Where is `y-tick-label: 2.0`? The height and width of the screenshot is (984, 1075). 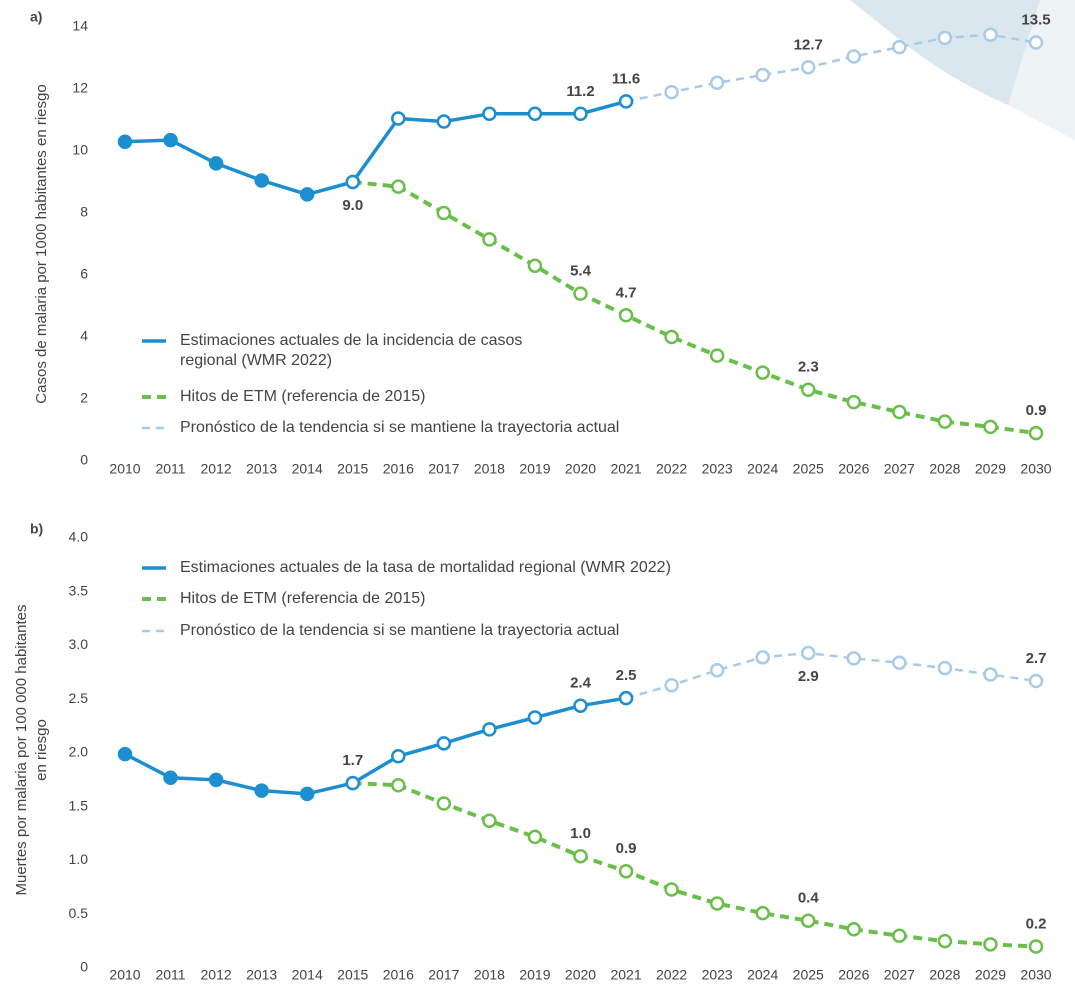 y-tick-label: 2.0 is located at coordinates (79, 752).